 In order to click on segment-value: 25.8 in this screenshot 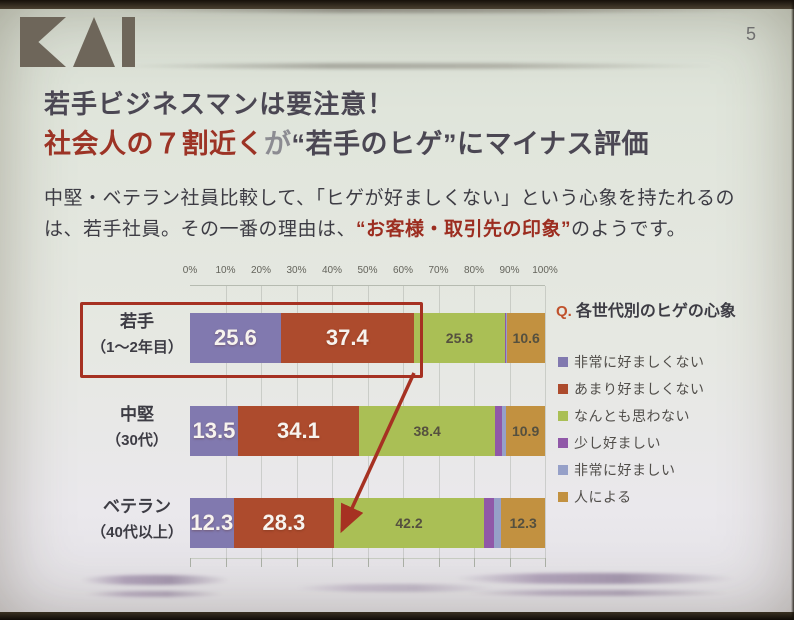, I will do `click(459, 338)`.